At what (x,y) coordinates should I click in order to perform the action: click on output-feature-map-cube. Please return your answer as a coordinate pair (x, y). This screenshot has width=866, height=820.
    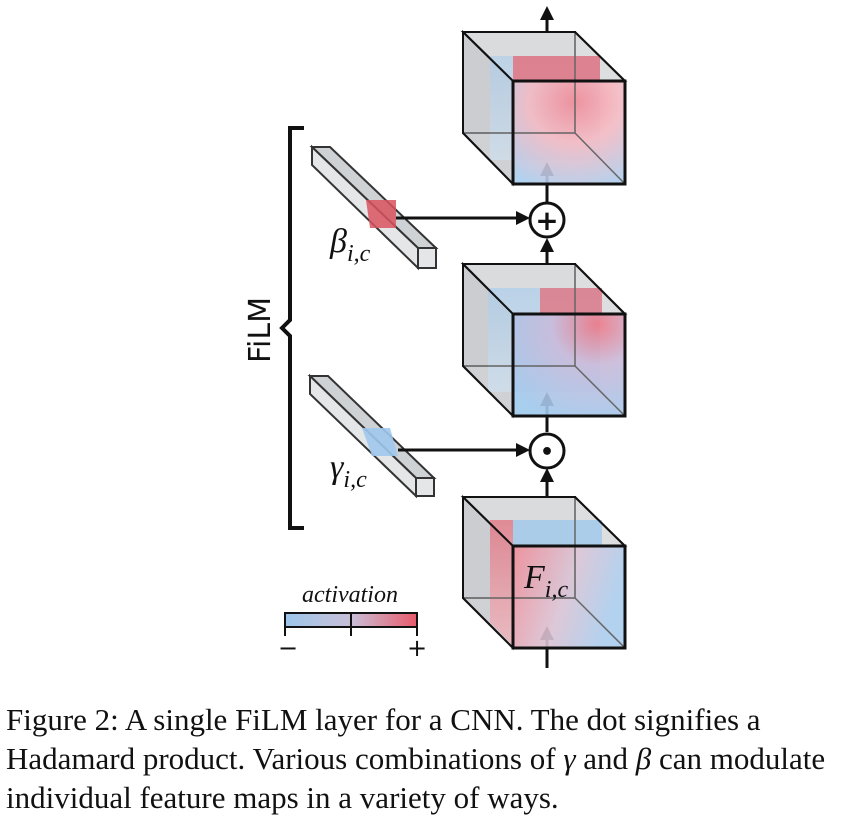
    Looking at the image, I should click on (544, 108).